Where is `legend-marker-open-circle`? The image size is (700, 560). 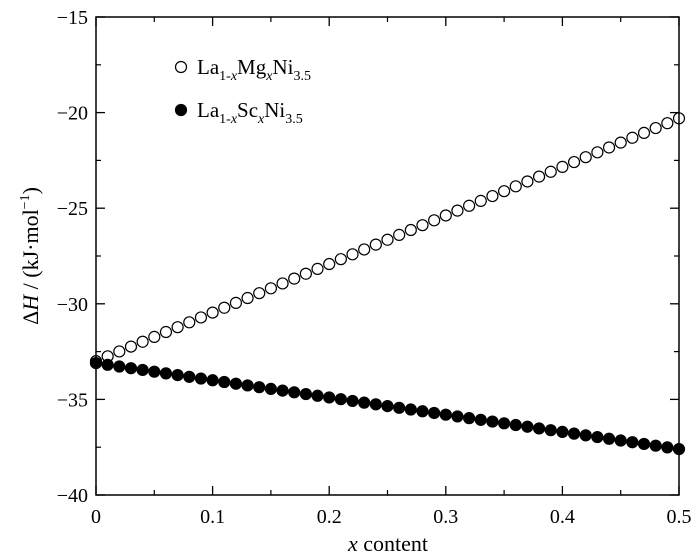
legend-marker-open-circle is located at coordinates (181, 67).